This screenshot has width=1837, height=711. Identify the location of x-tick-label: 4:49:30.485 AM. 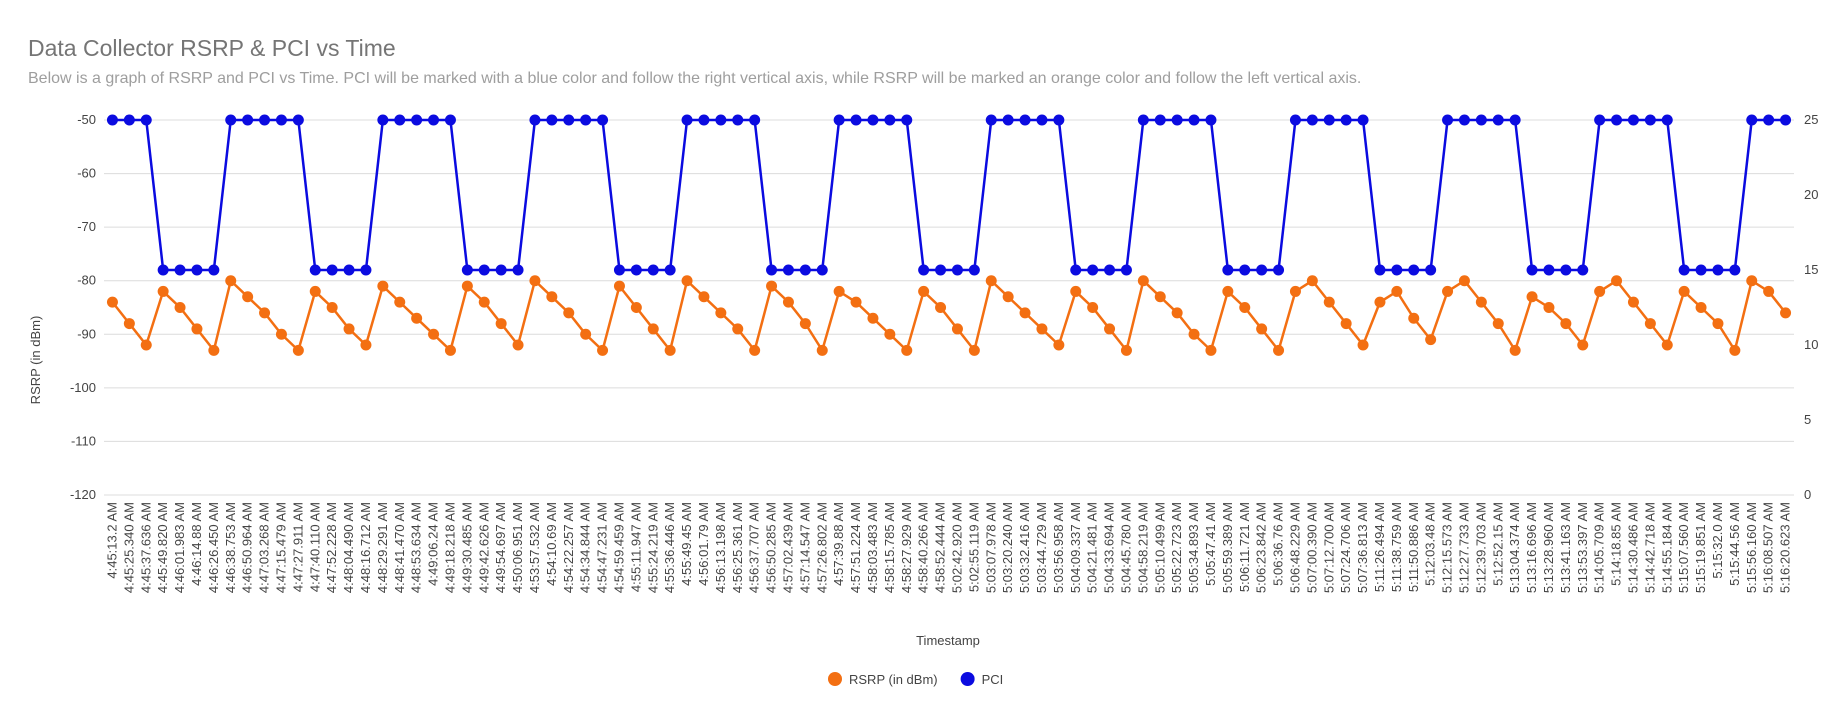
(466, 547).